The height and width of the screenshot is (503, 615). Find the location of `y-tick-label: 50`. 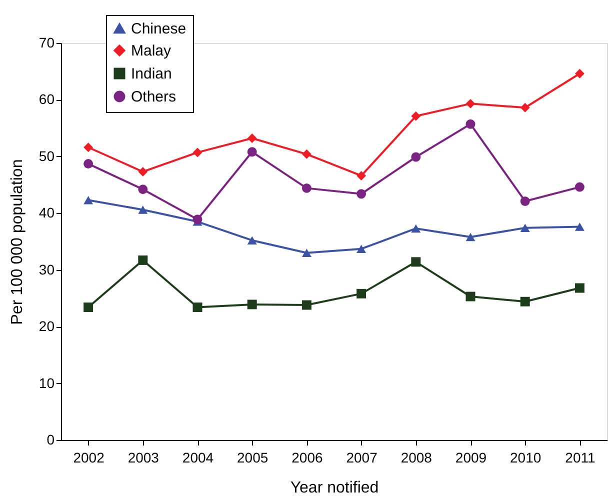

y-tick-label: 50 is located at coordinates (46, 156).